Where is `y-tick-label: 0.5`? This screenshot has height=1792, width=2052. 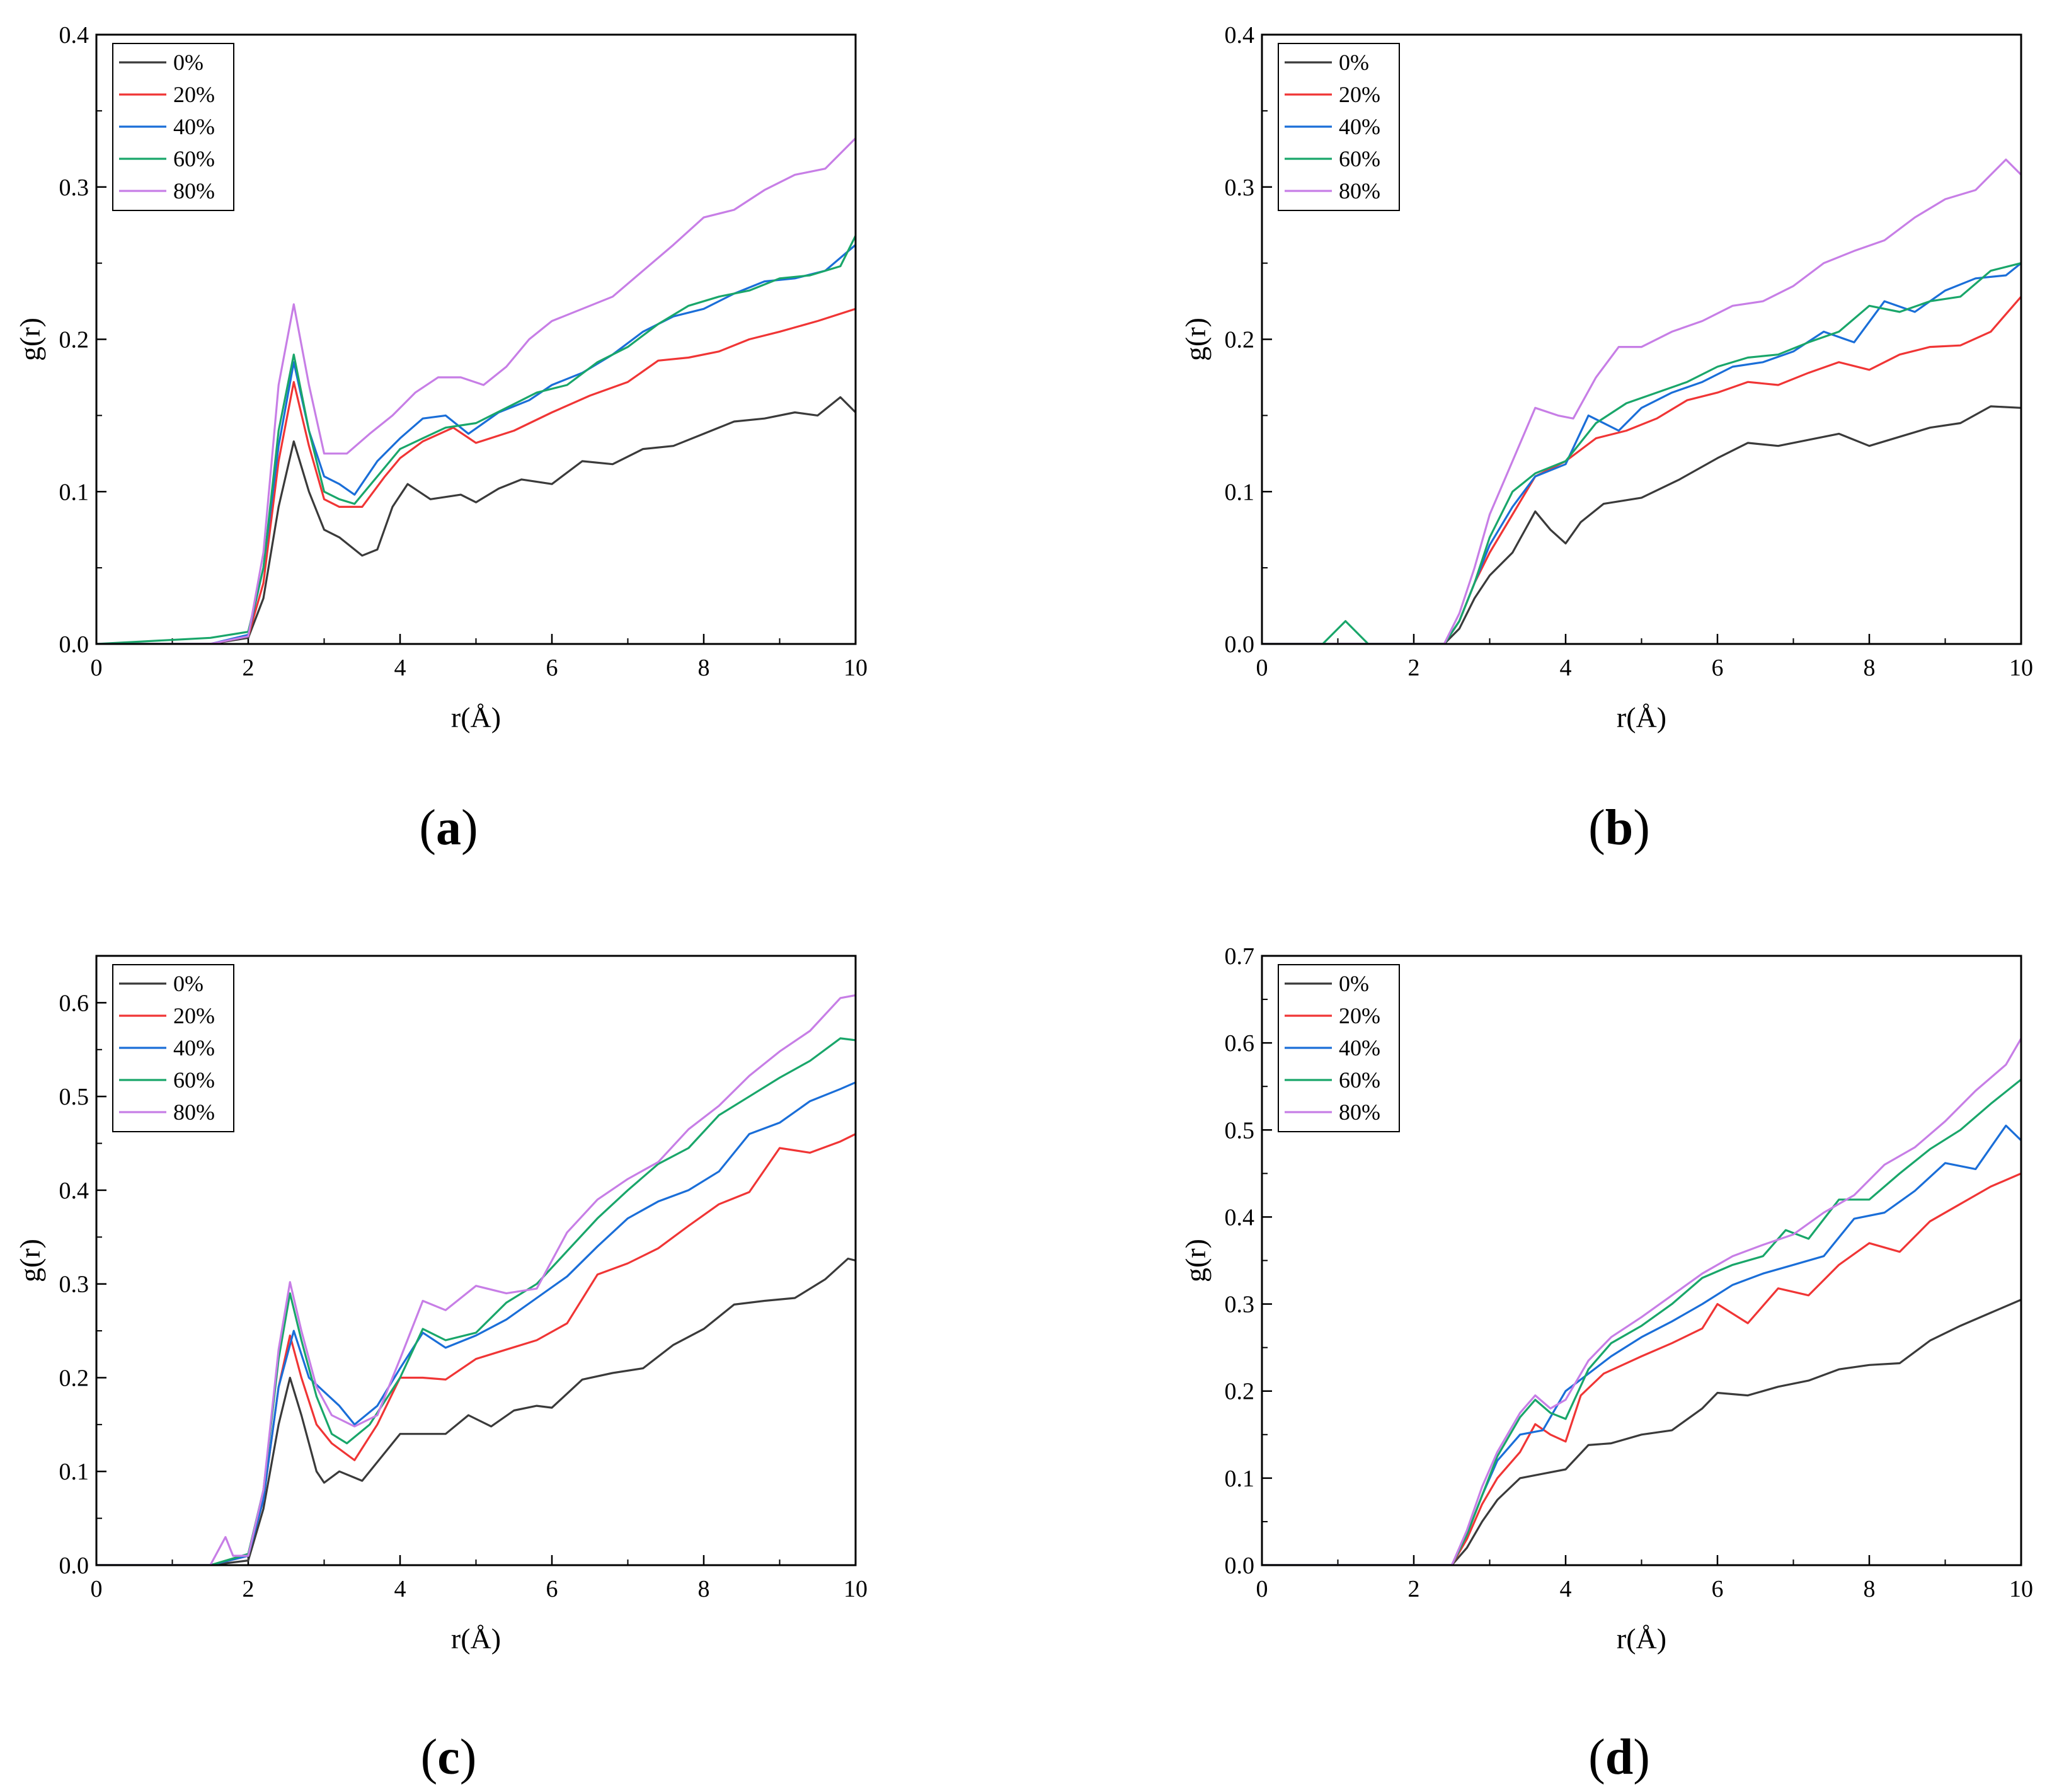
y-tick-label: 0.5 is located at coordinates (74, 1097).